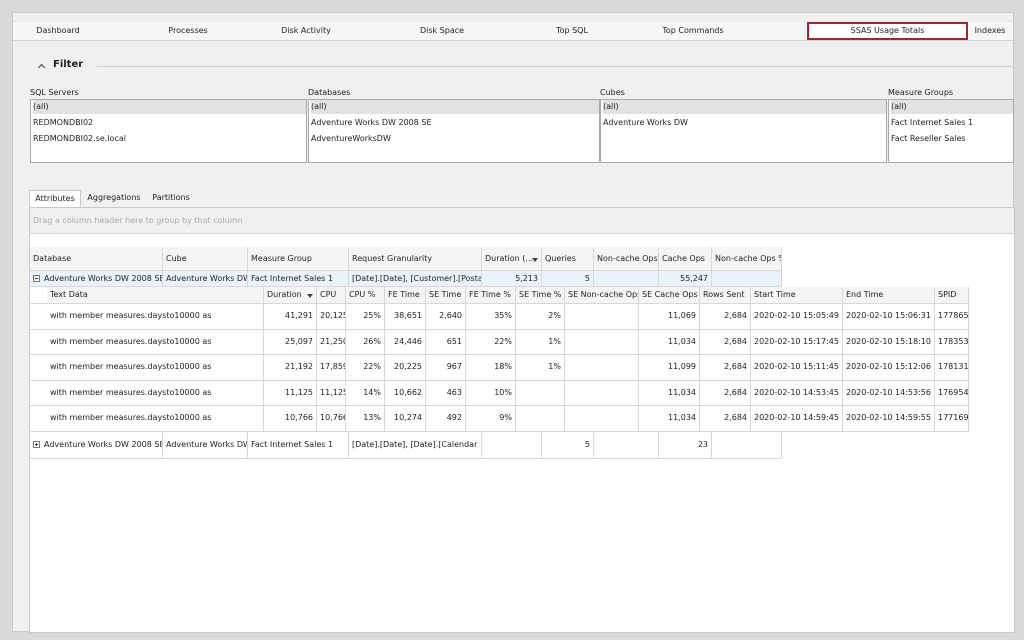 The height and width of the screenshot is (640, 1024). What do you see at coordinates (928, 138) in the screenshot?
I see `list-item: Fact Reseller Sales` at bounding box center [928, 138].